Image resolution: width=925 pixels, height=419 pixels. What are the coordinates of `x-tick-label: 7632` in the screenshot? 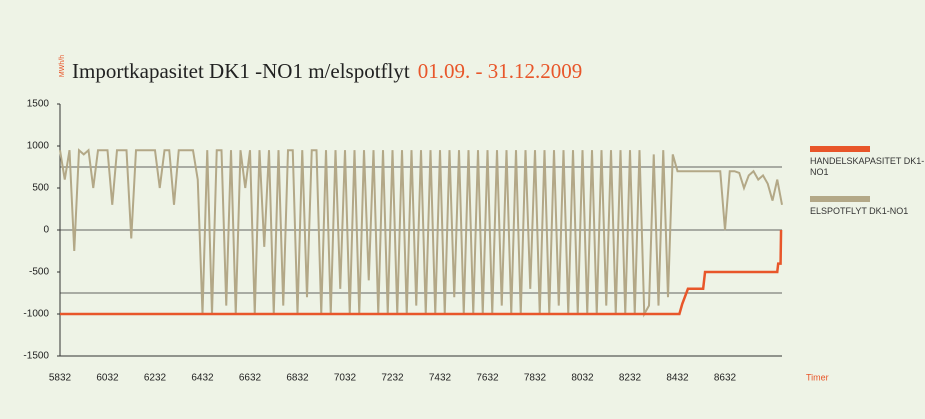 It's located at (487, 378).